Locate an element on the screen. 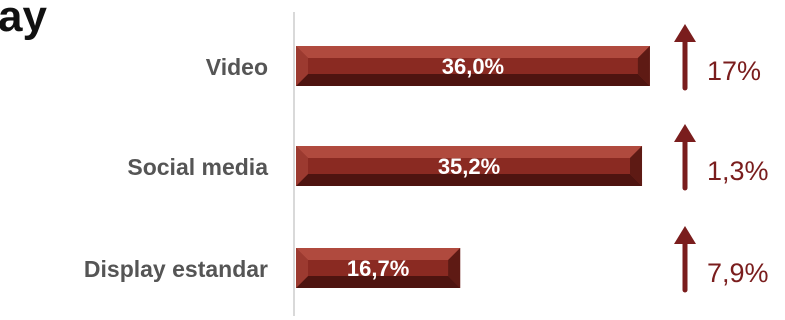 The image size is (785, 320). change-label: 7,9% is located at coordinates (738, 273).